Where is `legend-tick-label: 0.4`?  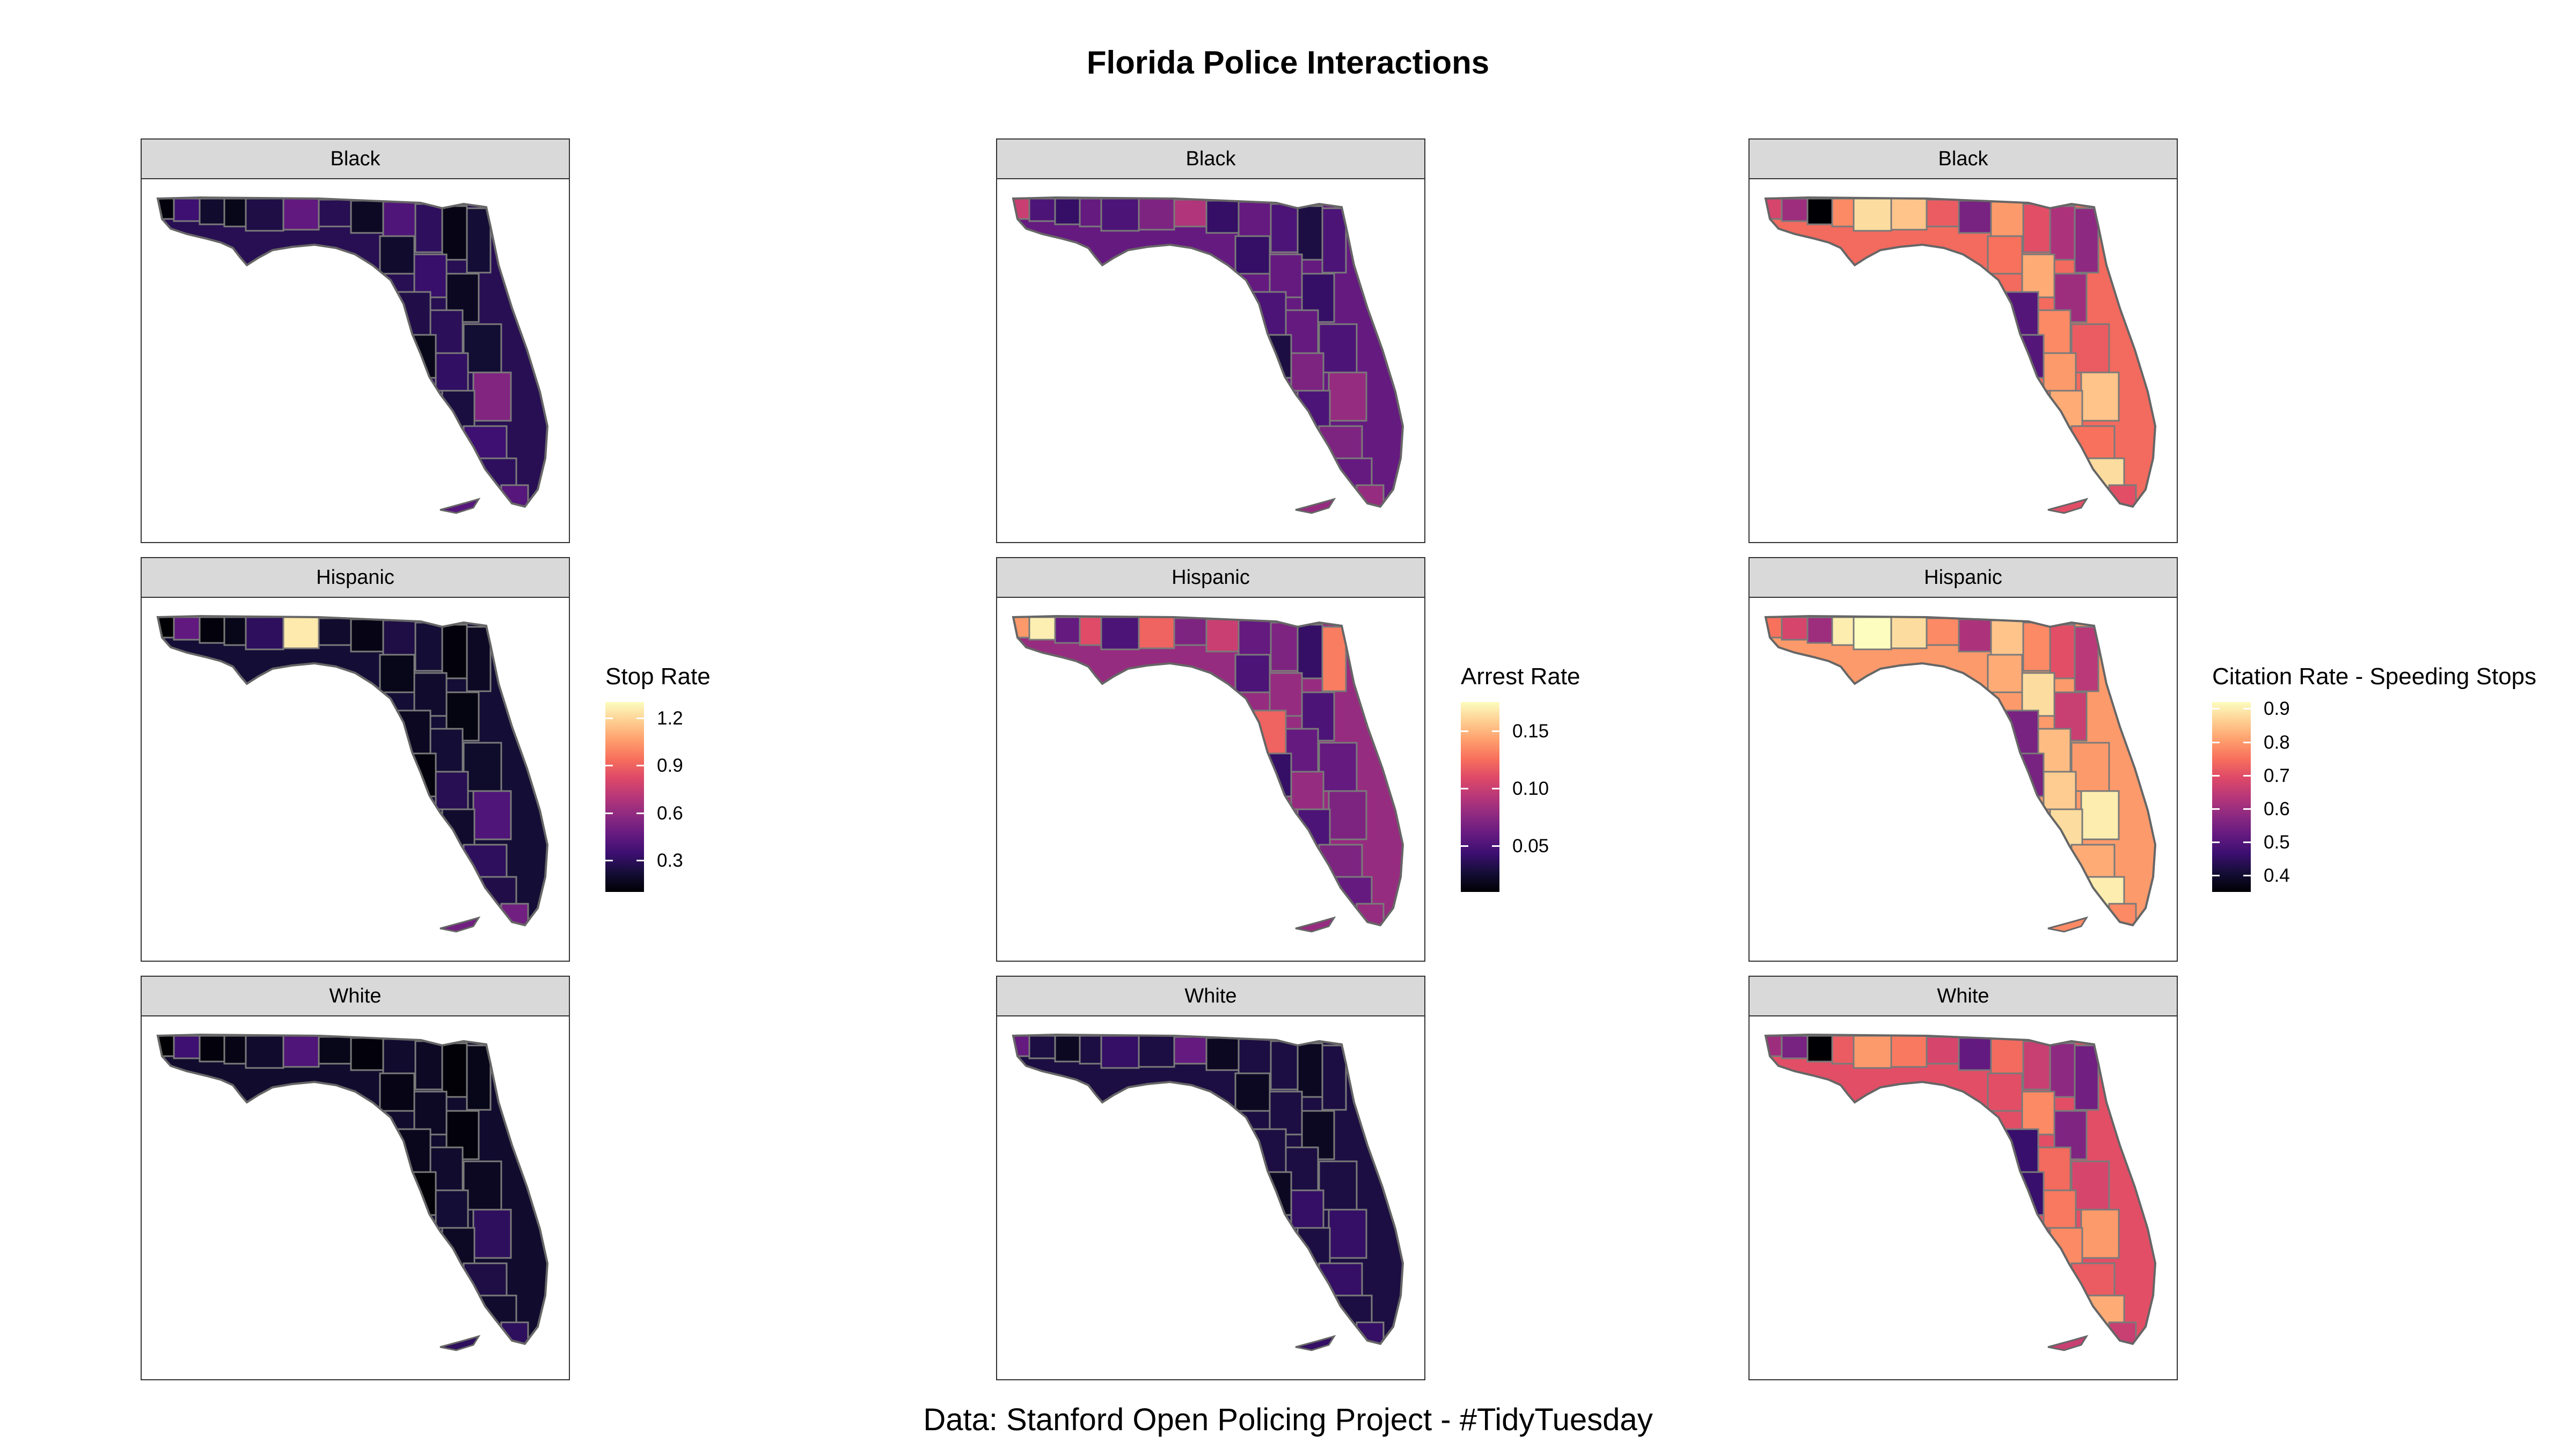
legend-tick-label: 0.4 is located at coordinates (2277, 875).